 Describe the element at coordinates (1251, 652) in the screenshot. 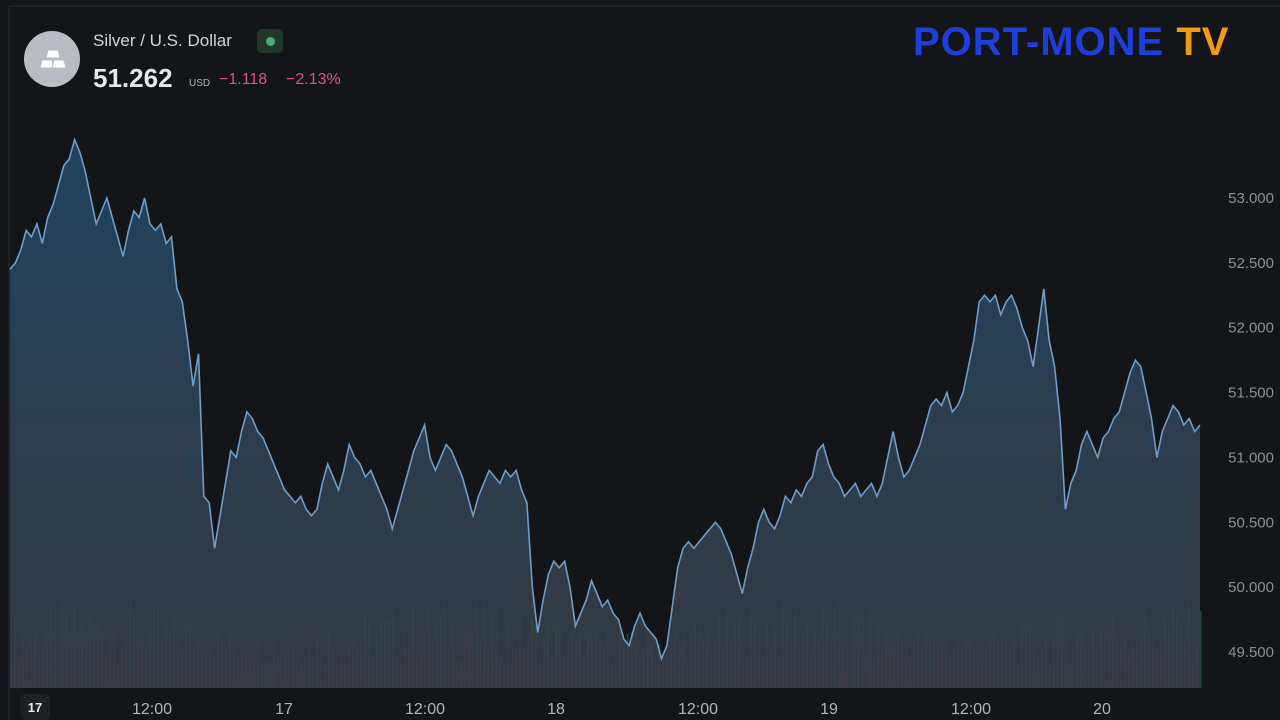

I see `y-tick-label: 49.500` at that location.